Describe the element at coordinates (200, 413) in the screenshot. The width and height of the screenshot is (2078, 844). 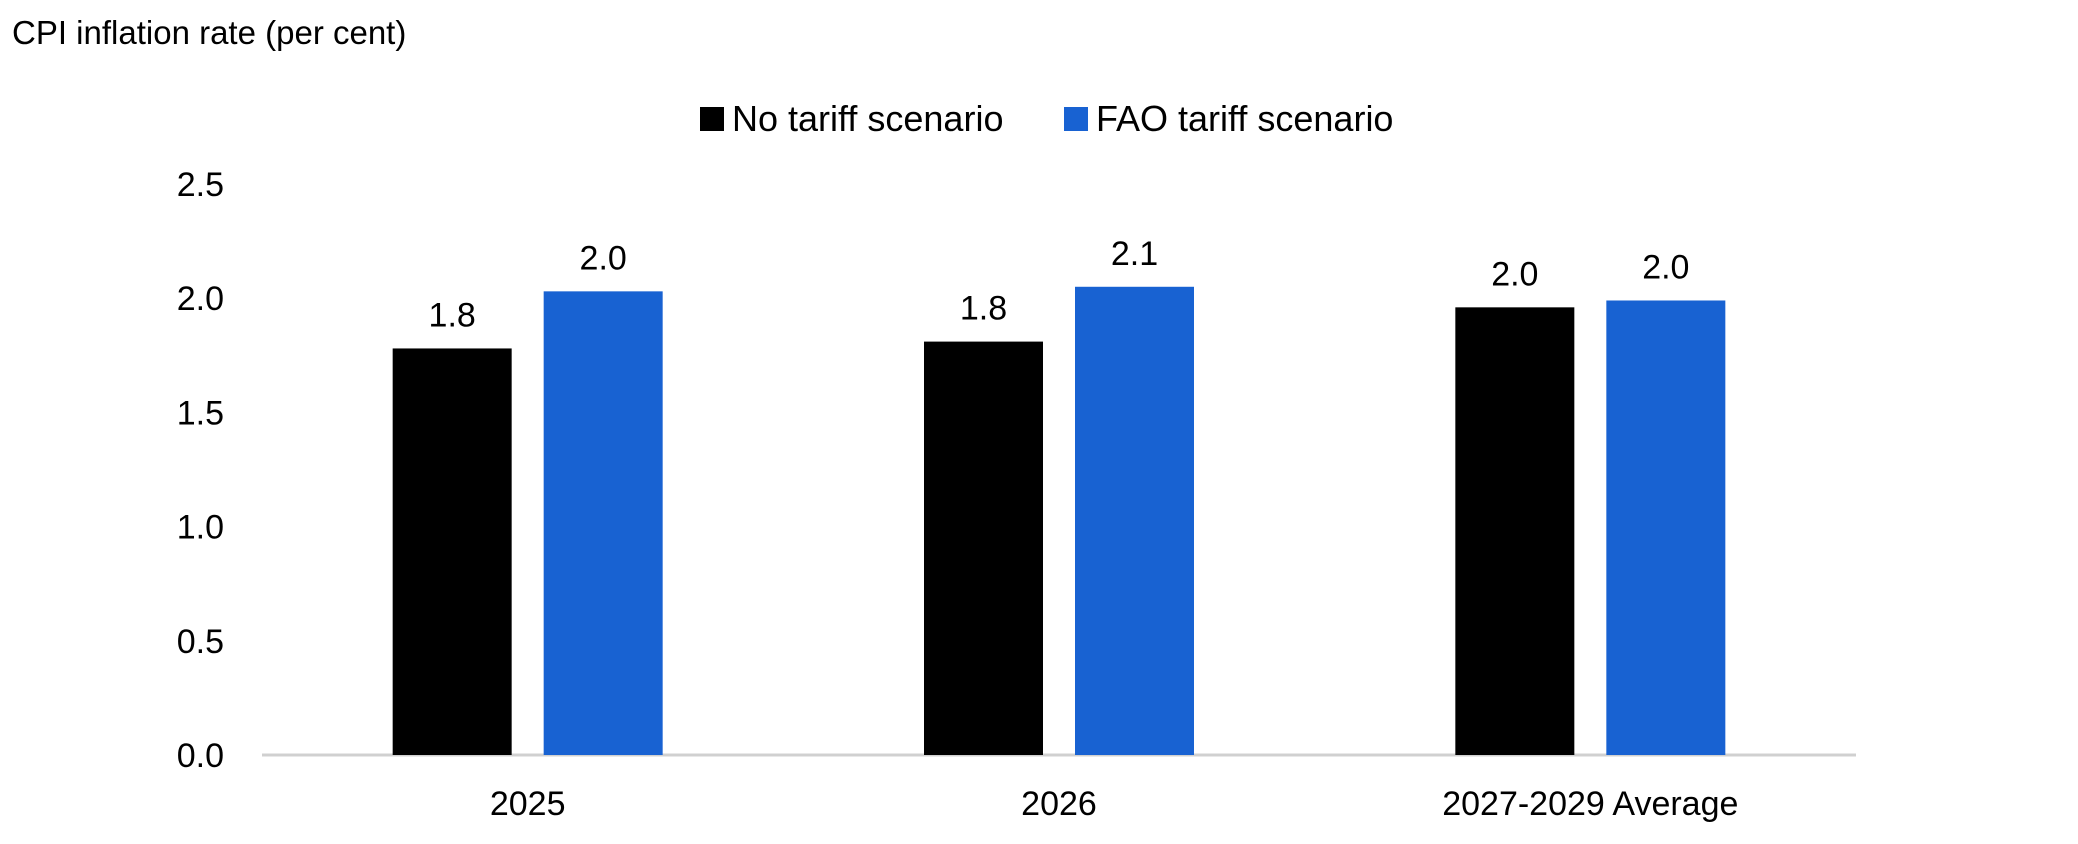
I see `y-tick-label: 1.5` at that location.